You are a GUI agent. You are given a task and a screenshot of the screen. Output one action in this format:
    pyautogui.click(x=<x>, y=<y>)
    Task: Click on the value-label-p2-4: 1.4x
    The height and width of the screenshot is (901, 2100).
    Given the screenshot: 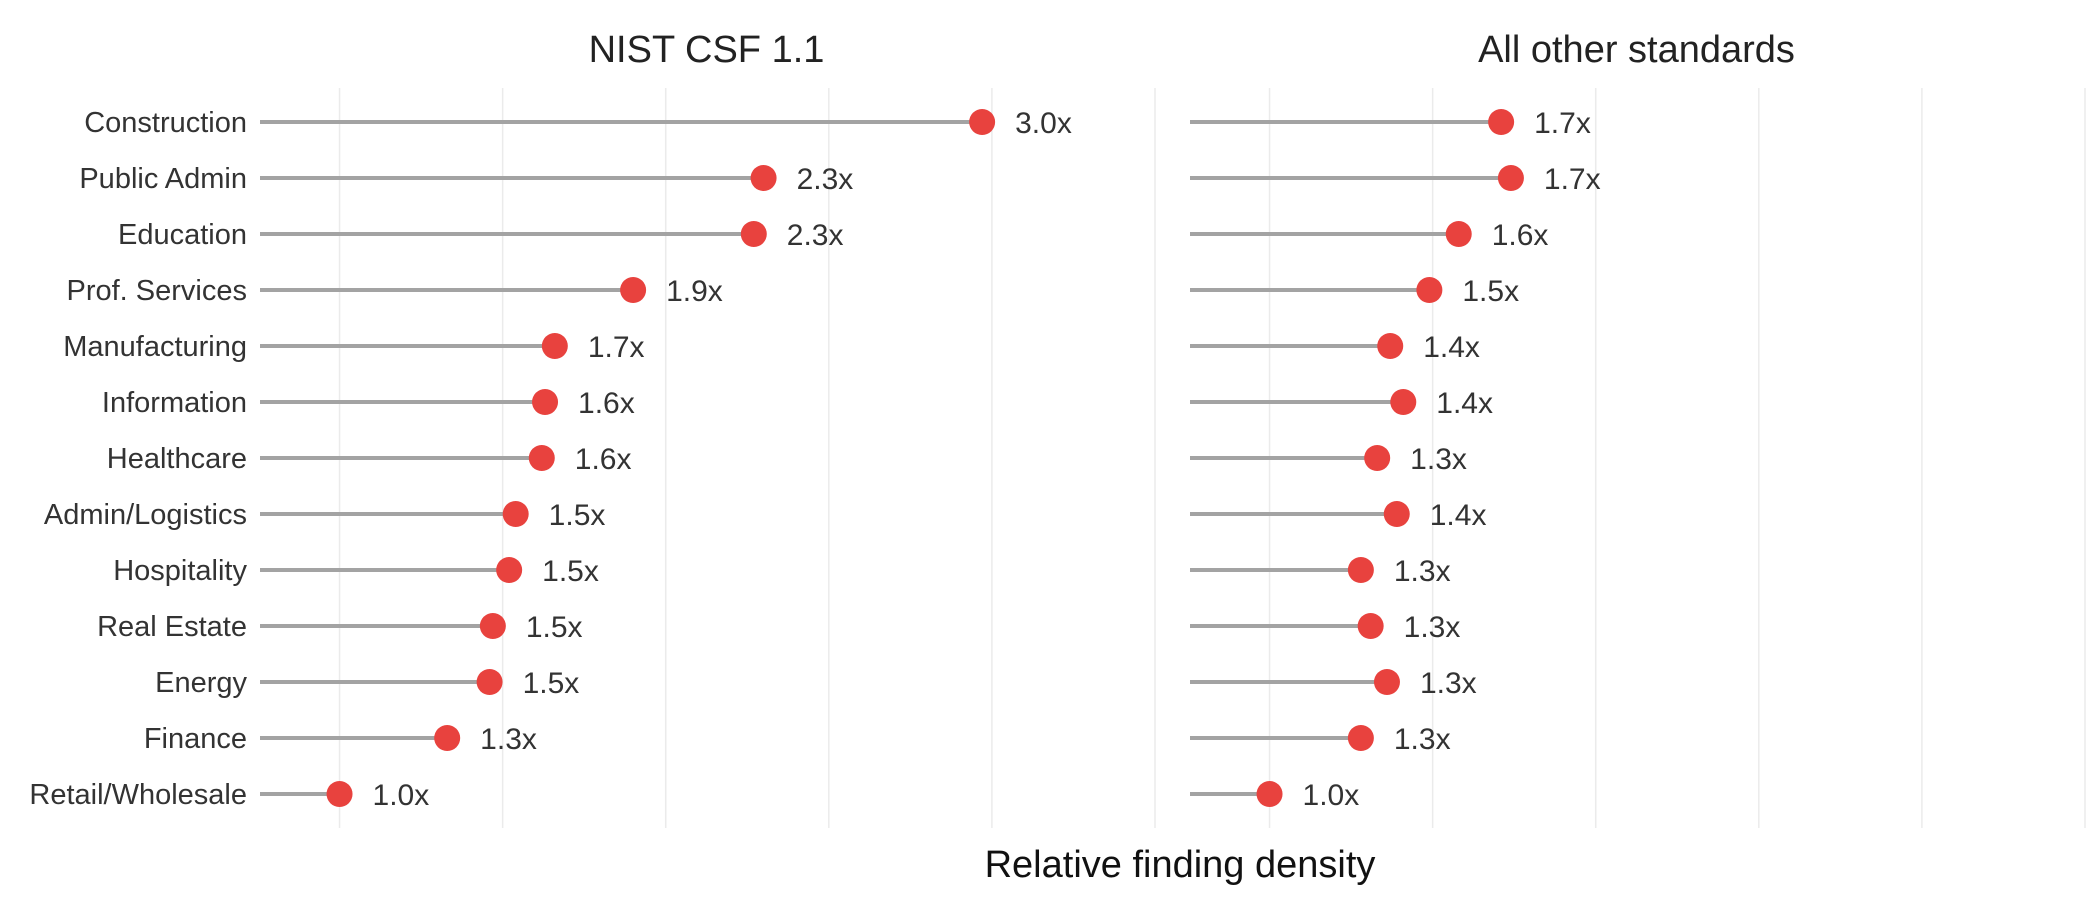 What is the action you would take?
    pyautogui.click(x=1451, y=347)
    